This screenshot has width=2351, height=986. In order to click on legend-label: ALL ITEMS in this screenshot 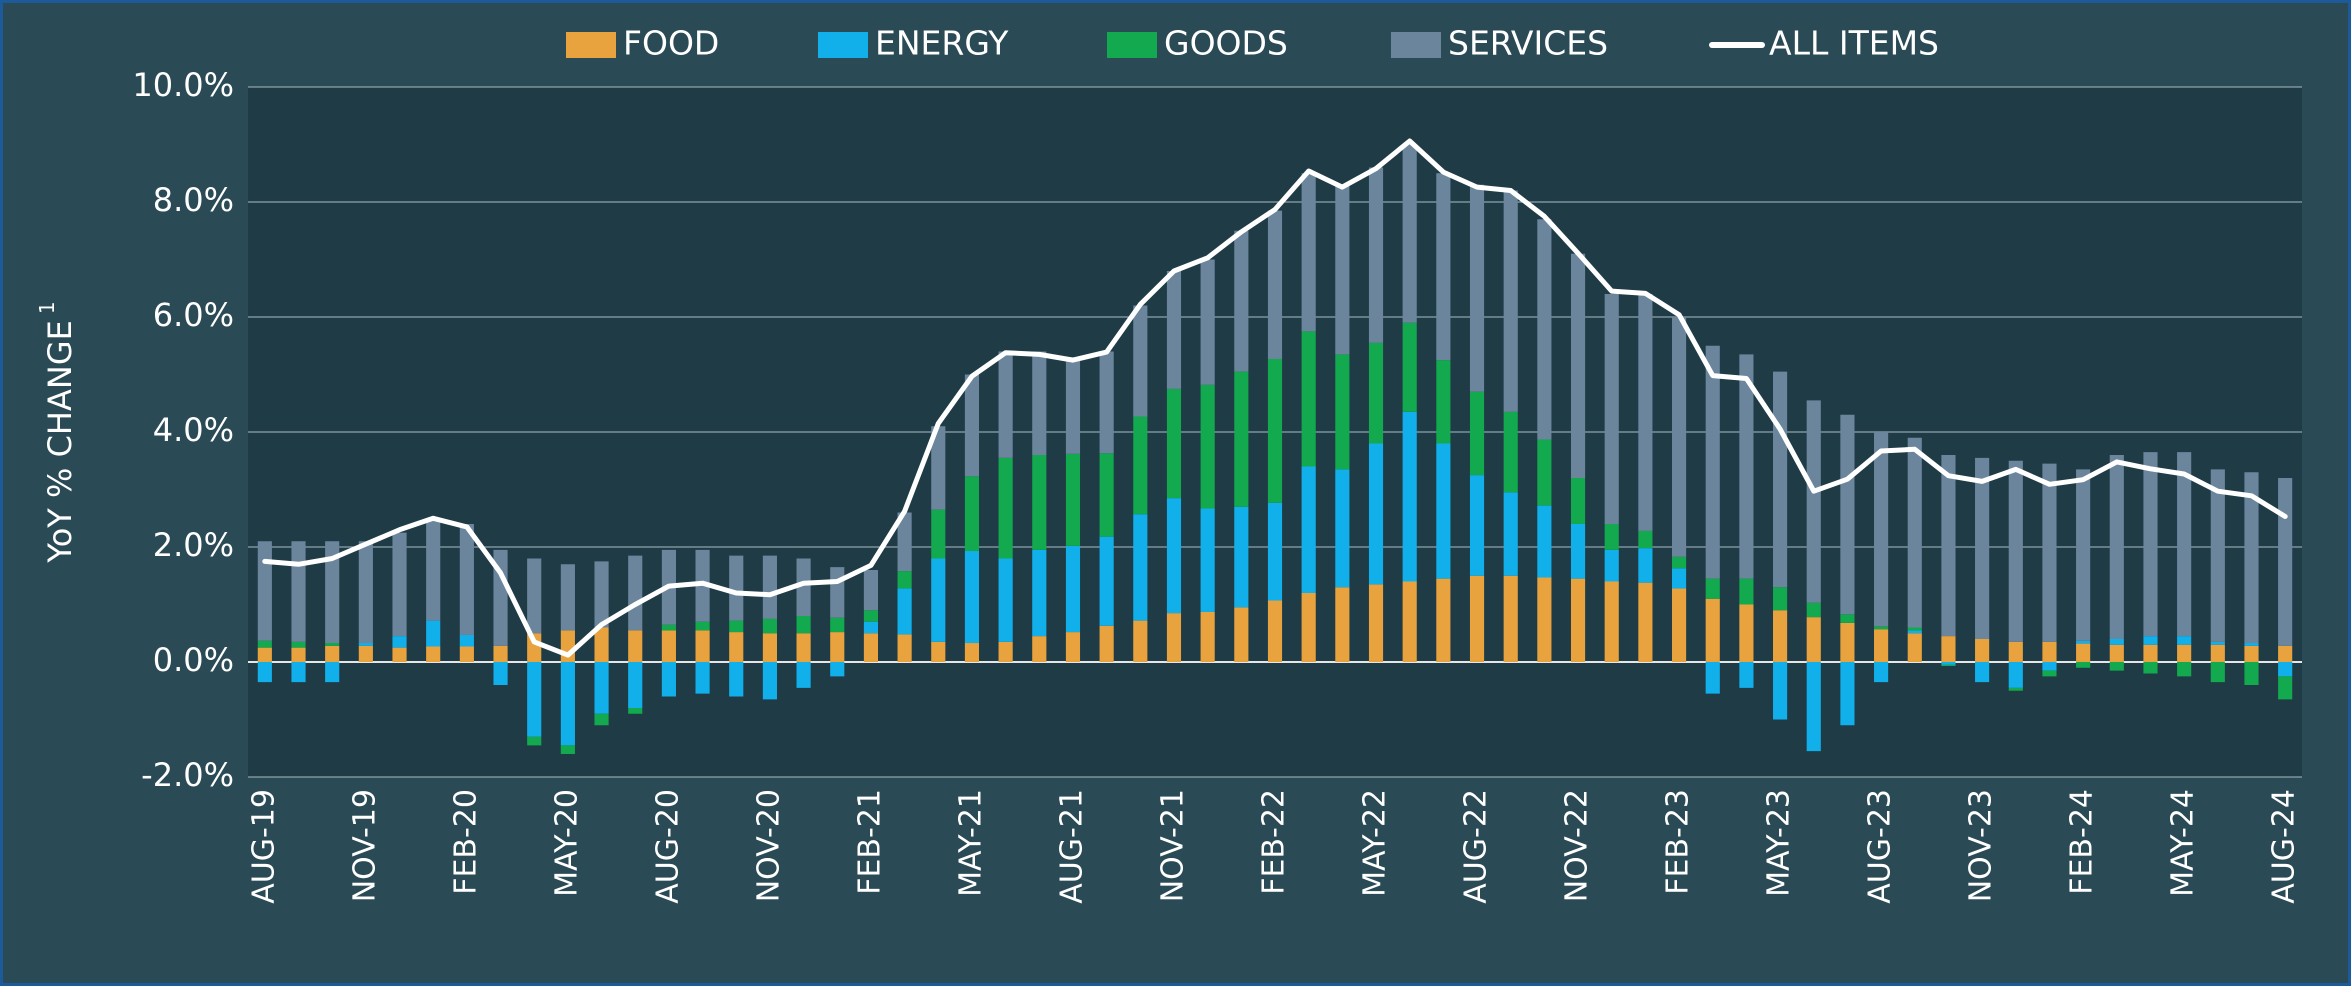, I will do `click(1854, 43)`.